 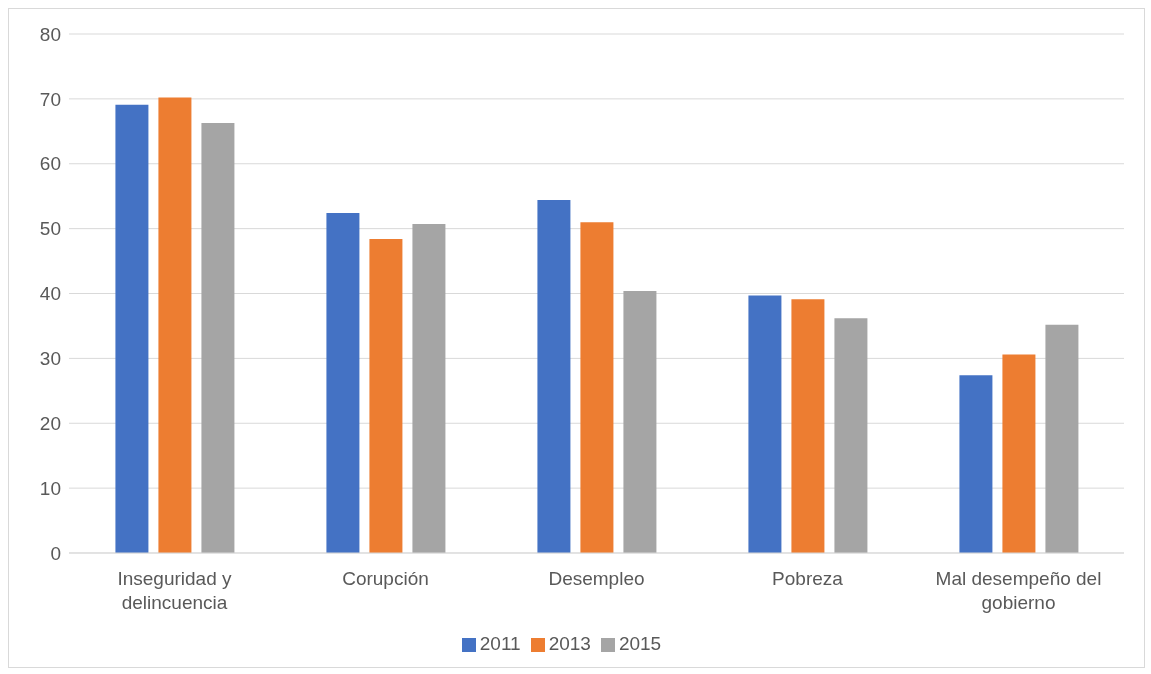 What do you see at coordinates (50, 294) in the screenshot?
I see `y-tick-label: 40` at bounding box center [50, 294].